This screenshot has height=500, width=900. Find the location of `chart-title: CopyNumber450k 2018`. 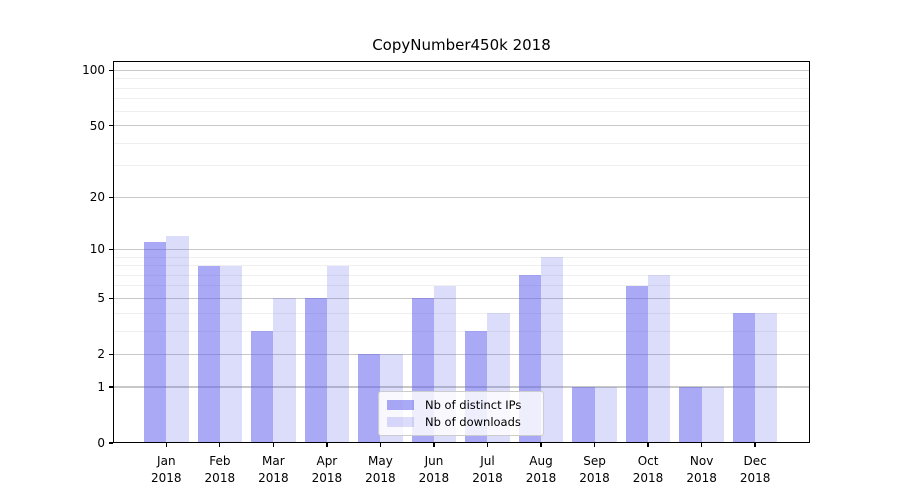

chart-title: CopyNumber450k 2018 is located at coordinates (461, 45).